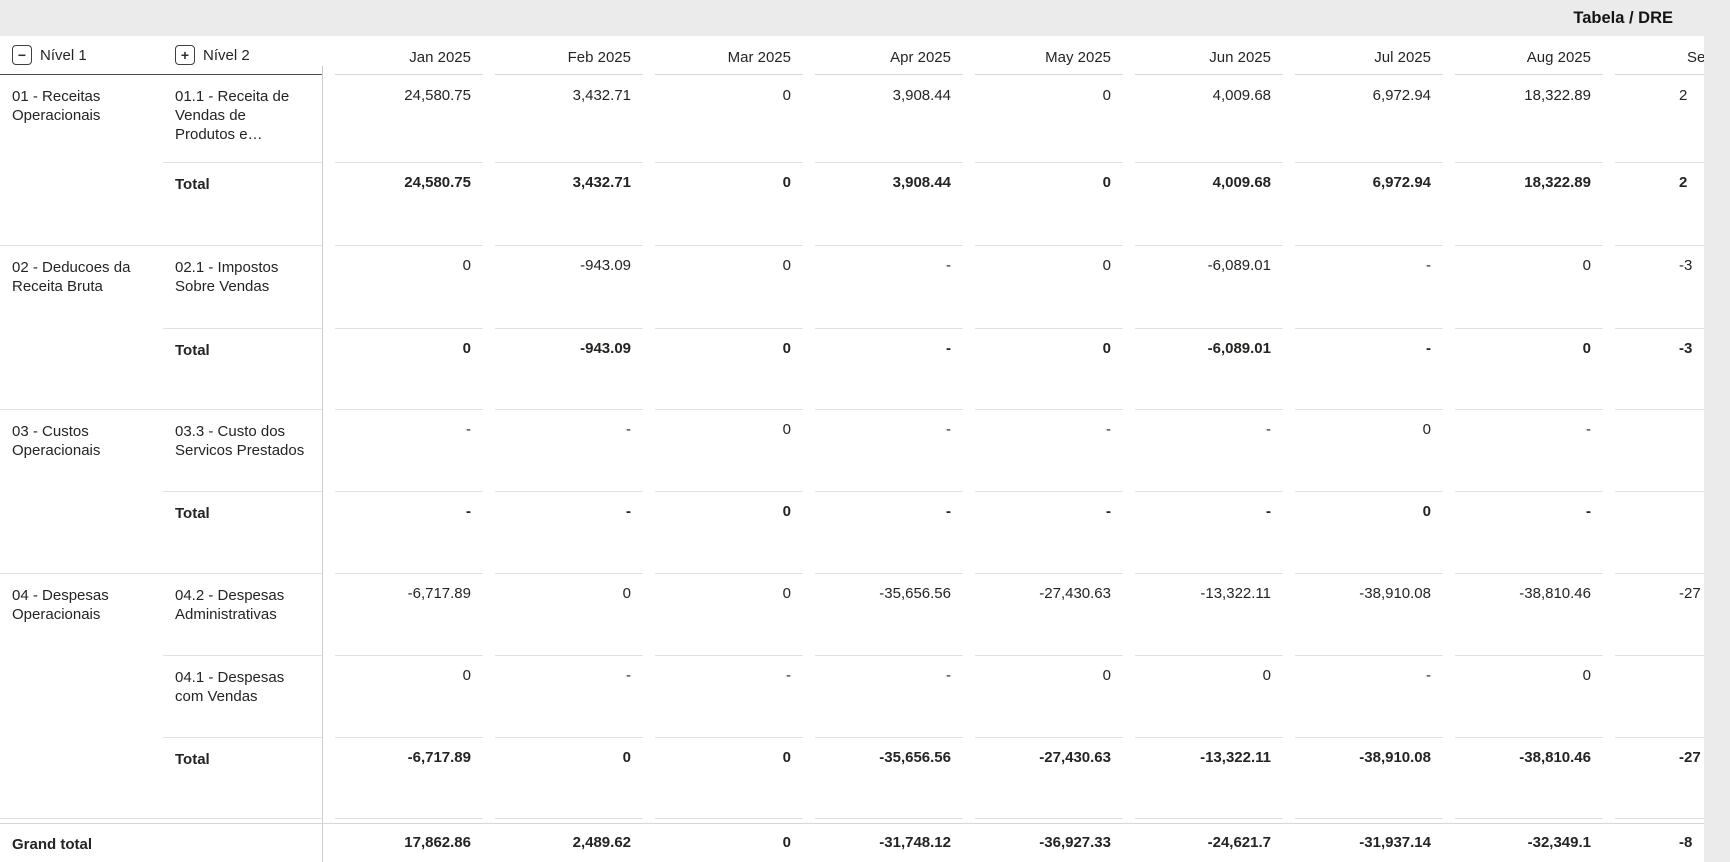 This screenshot has width=1730, height=862. Describe the element at coordinates (1043, 840) in the screenshot. I see `matrix-cell: -36,927.33` at that location.